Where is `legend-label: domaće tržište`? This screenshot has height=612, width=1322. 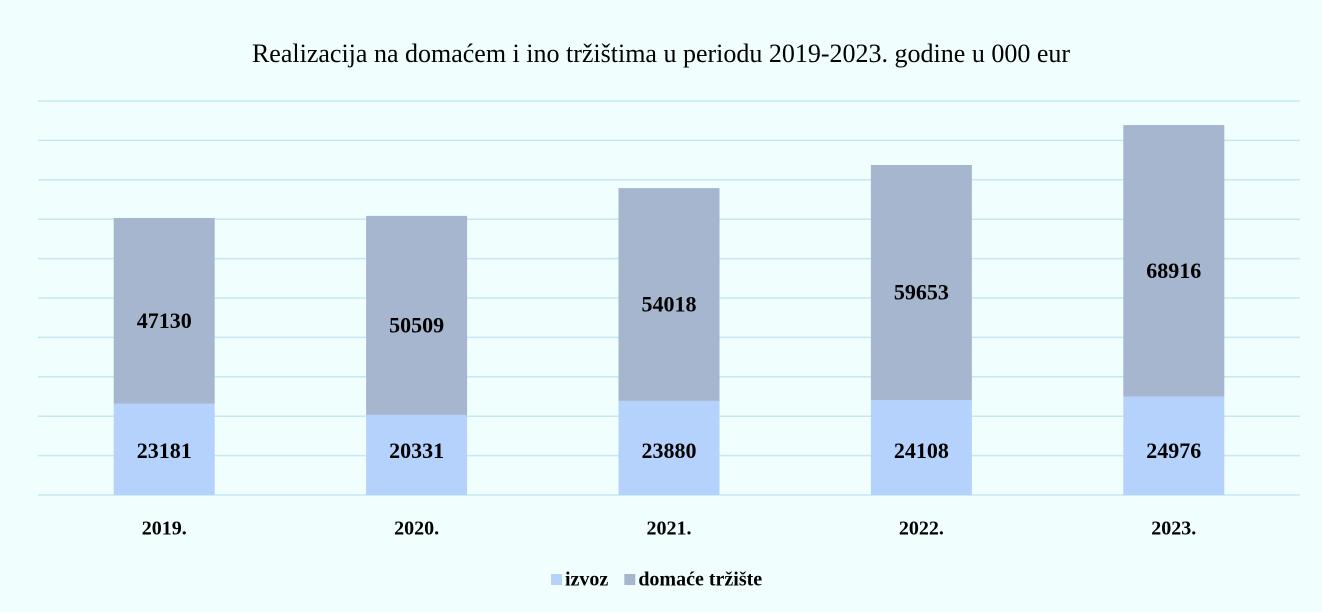
legend-label: domaće tržište is located at coordinates (700, 580).